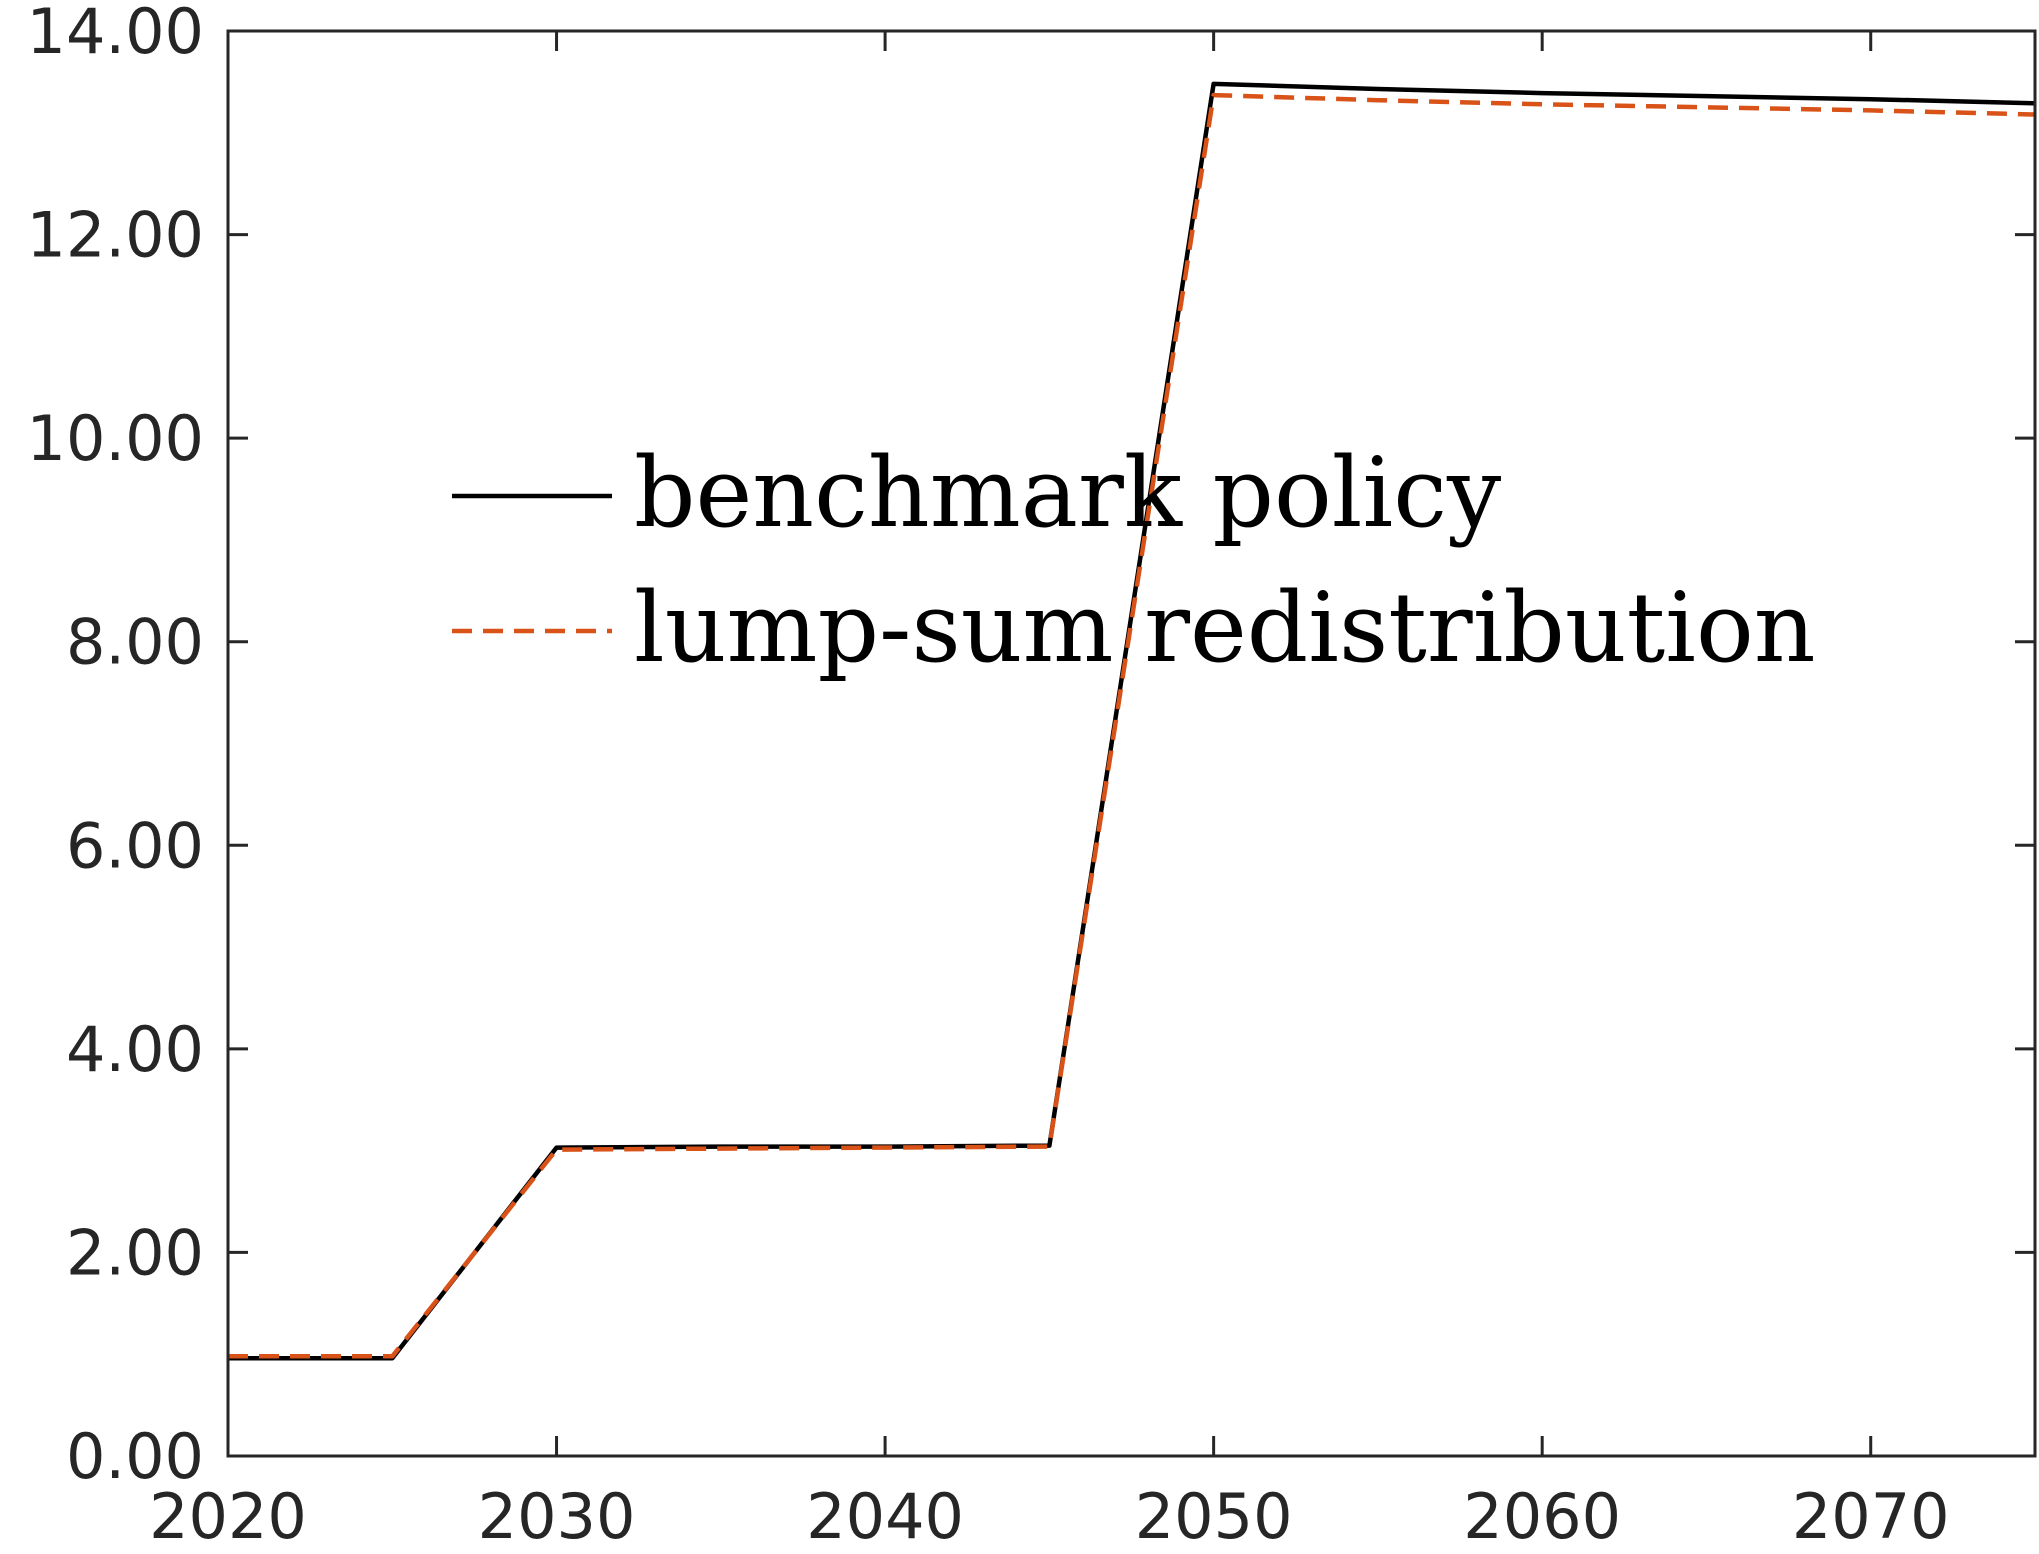 The image size is (2039, 1554). I want to click on x-tick-label: 2070, so click(1871, 1516).